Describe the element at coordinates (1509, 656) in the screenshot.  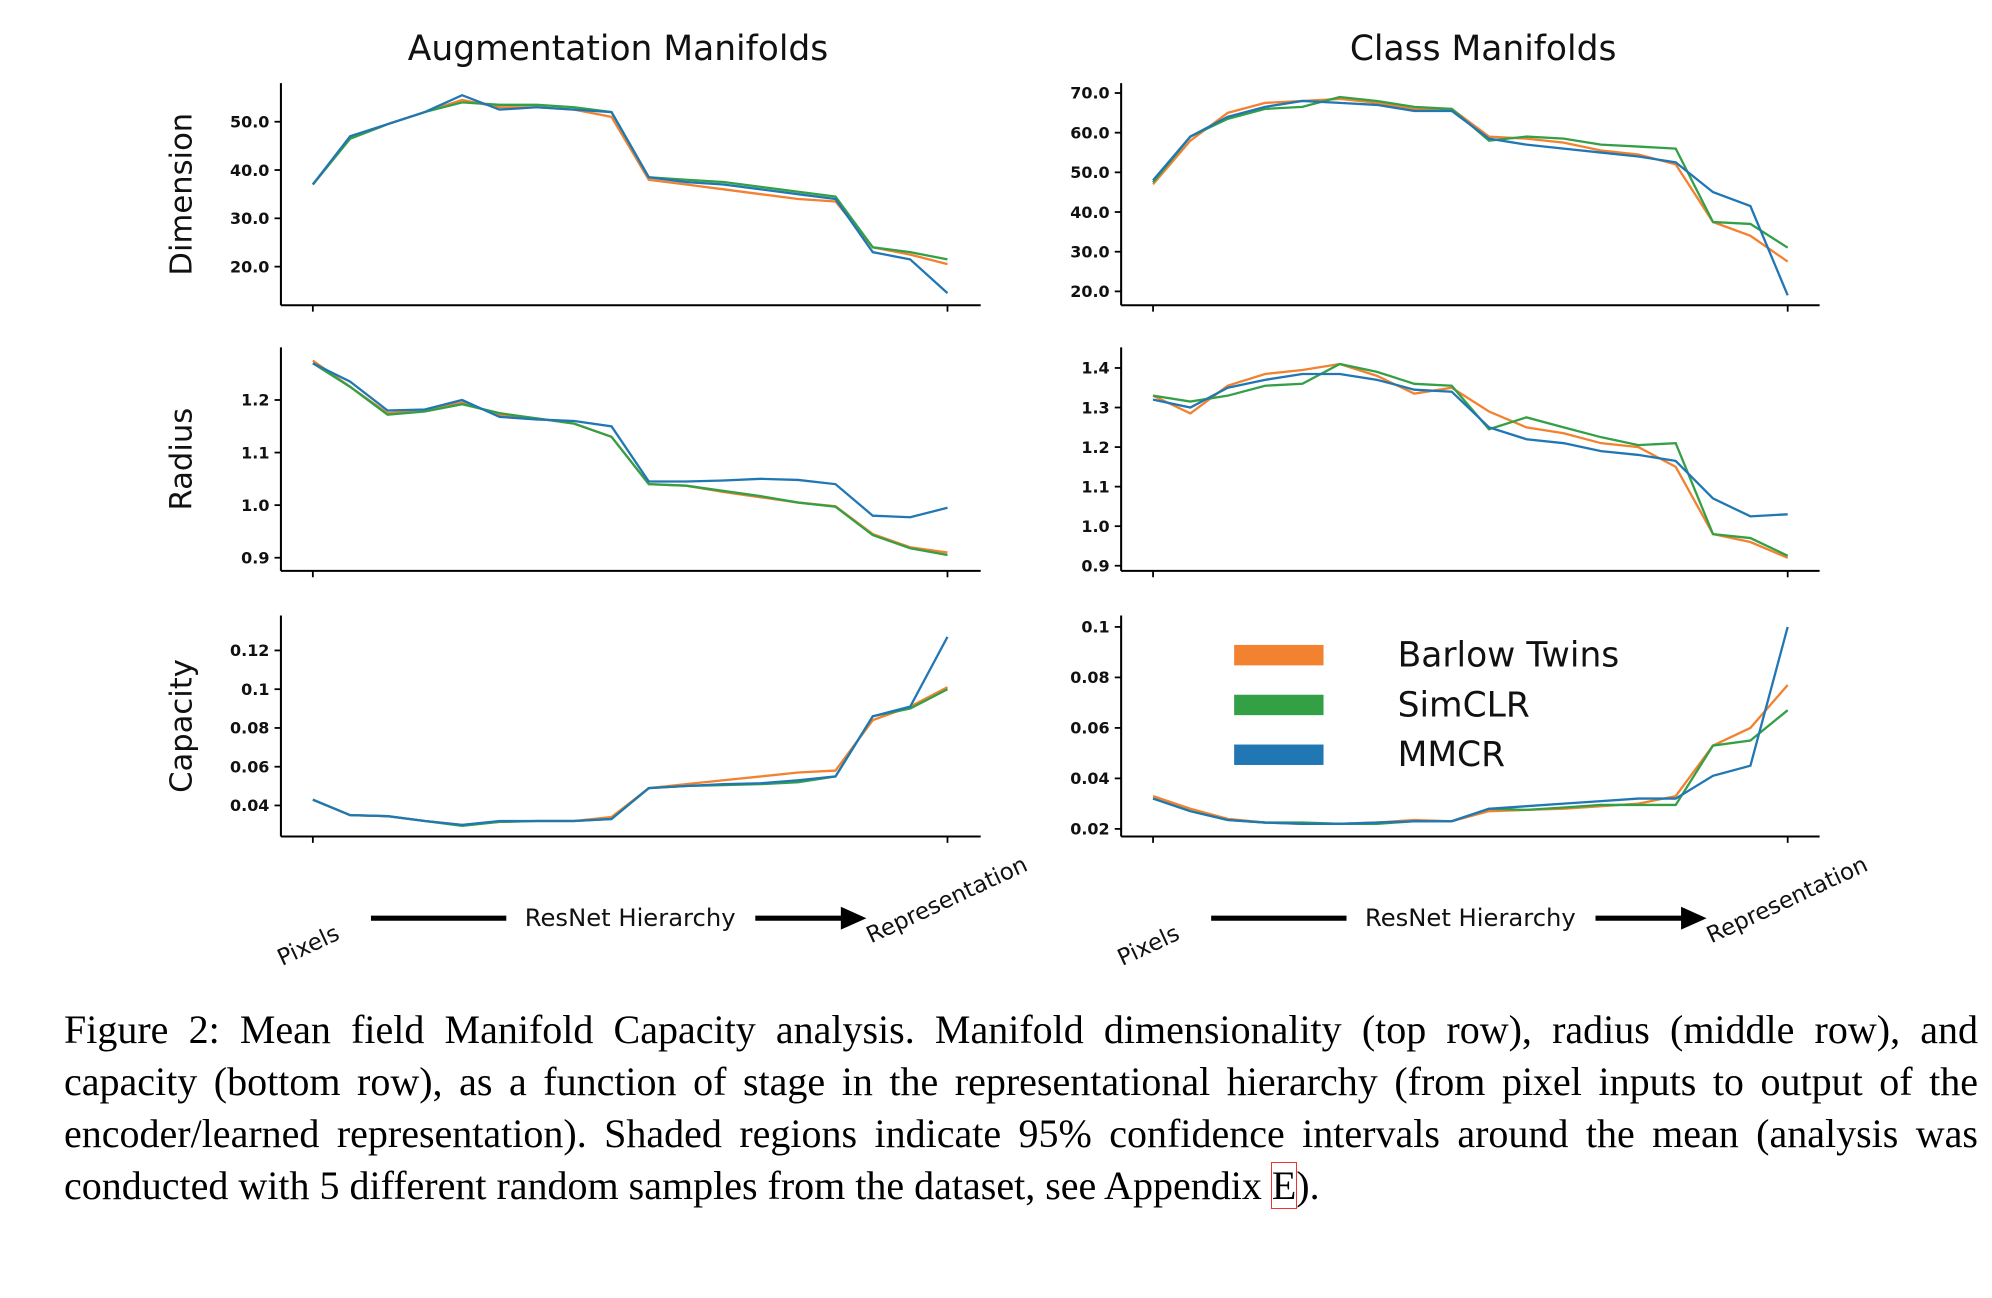
I see `legend-label: Barlow Twins` at that location.